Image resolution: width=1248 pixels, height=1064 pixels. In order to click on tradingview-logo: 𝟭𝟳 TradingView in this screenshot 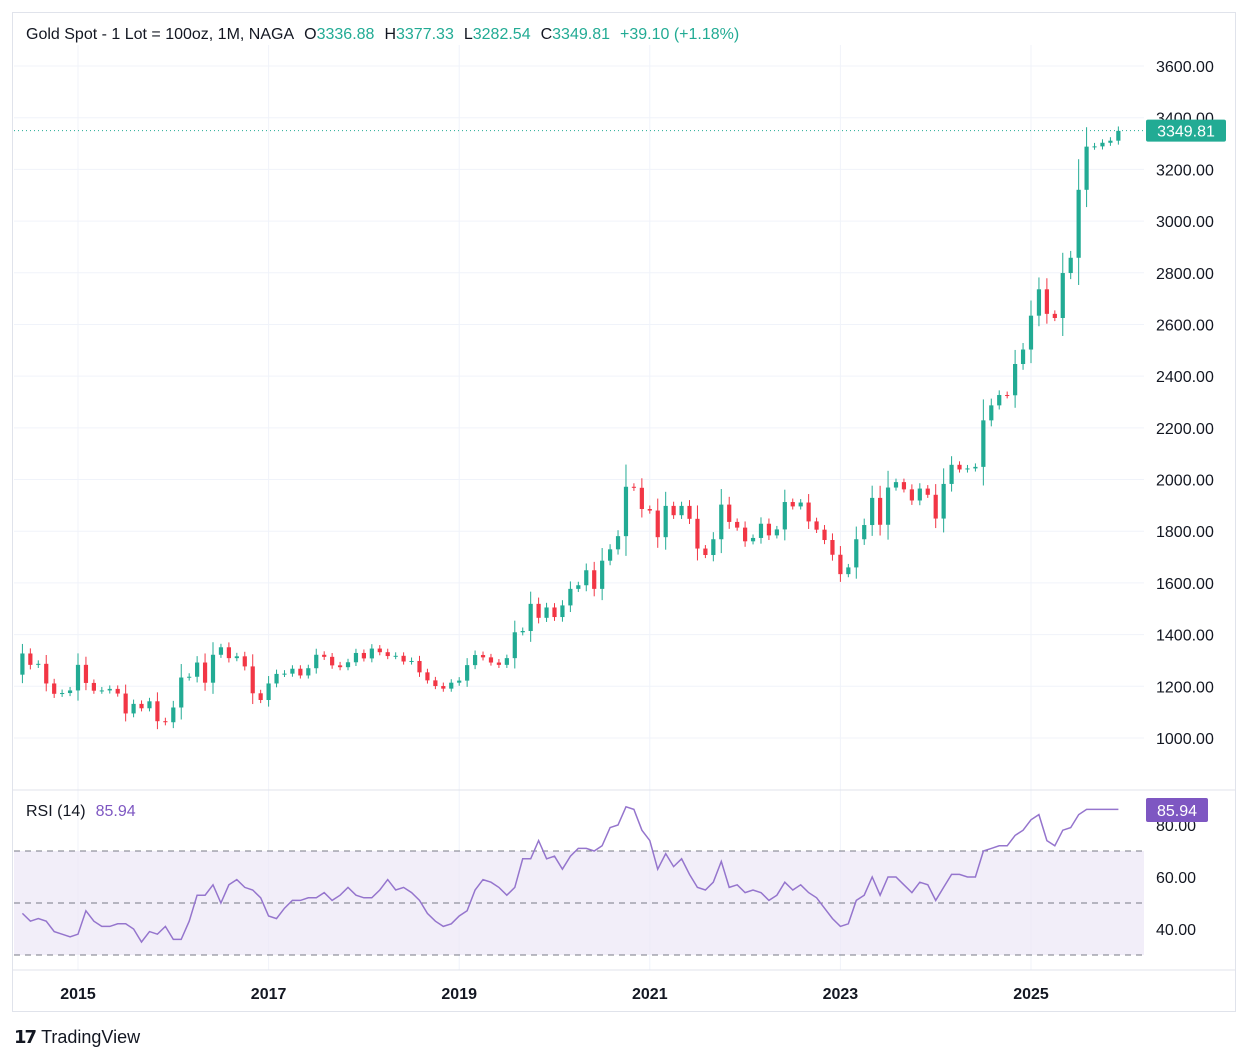, I will do `click(77, 1037)`.